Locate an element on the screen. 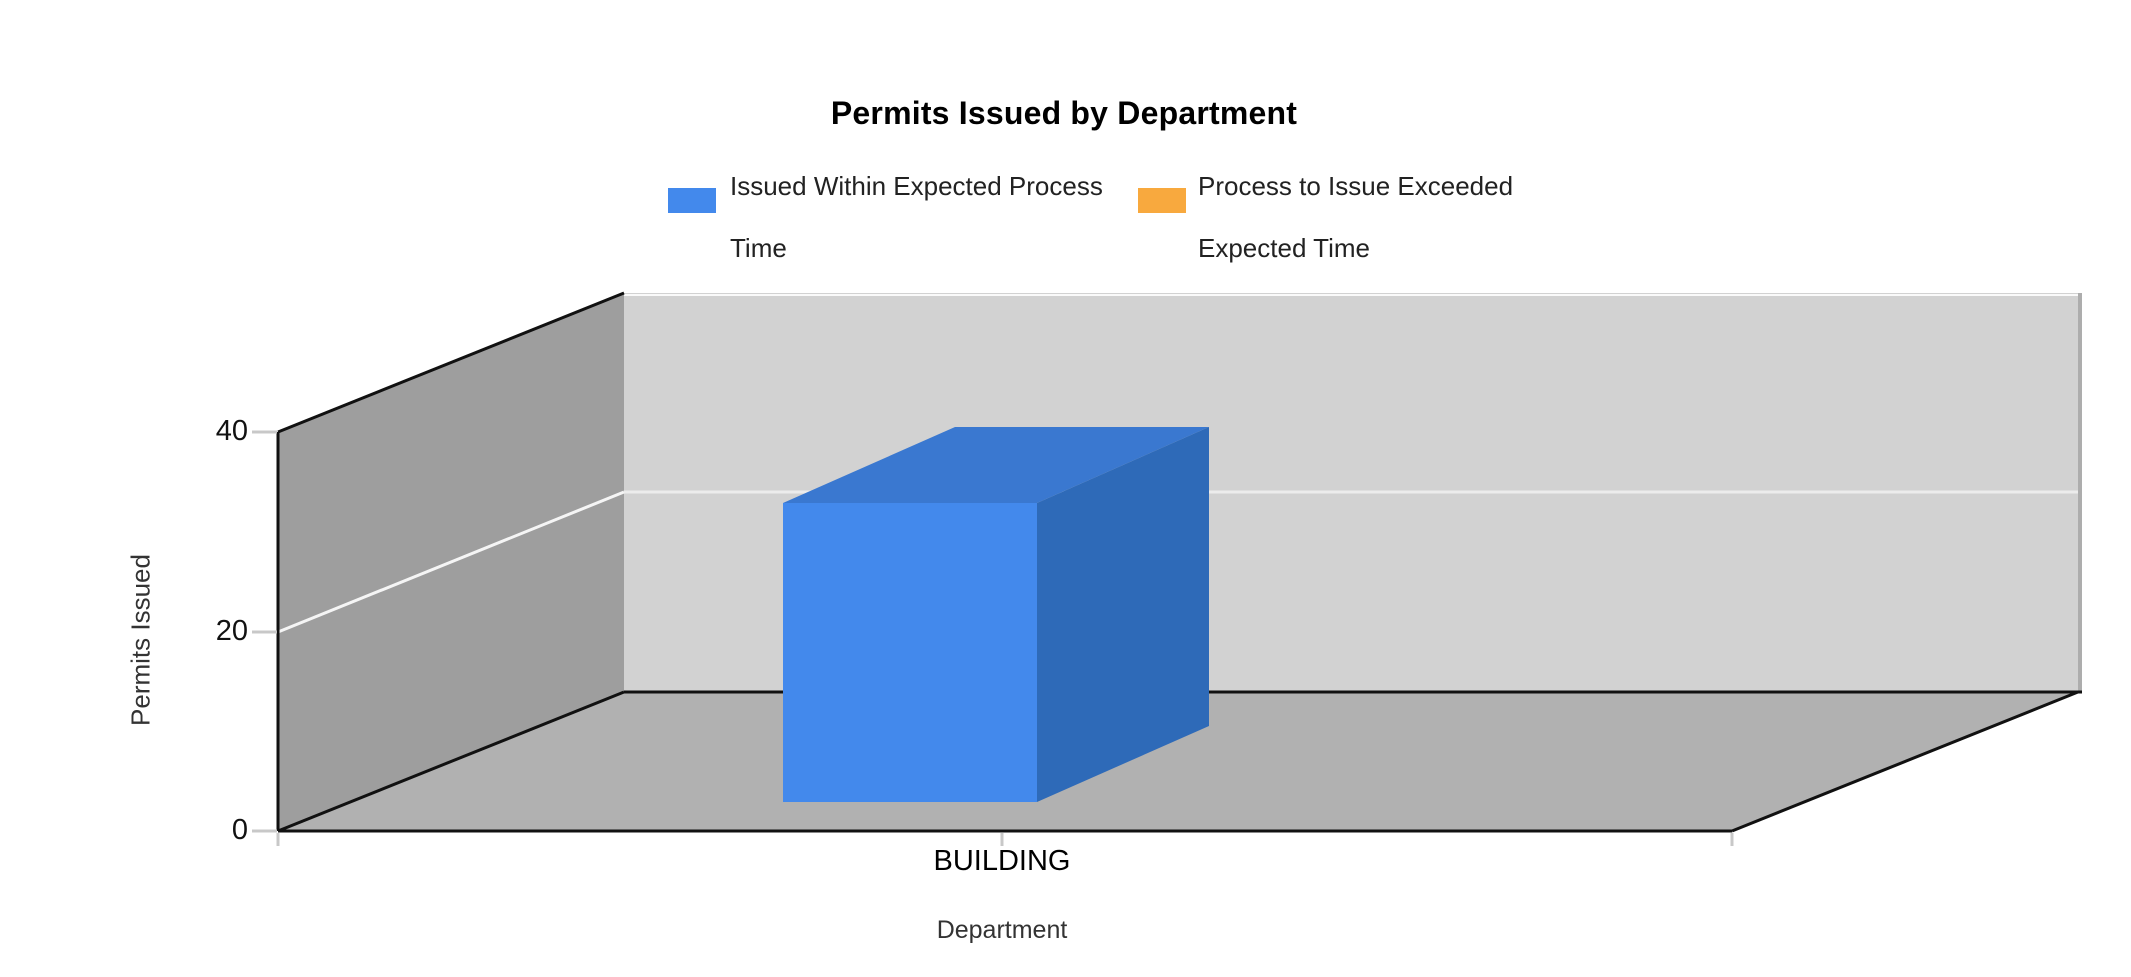 The image size is (2131, 977). floor is located at coordinates (1178, 761).